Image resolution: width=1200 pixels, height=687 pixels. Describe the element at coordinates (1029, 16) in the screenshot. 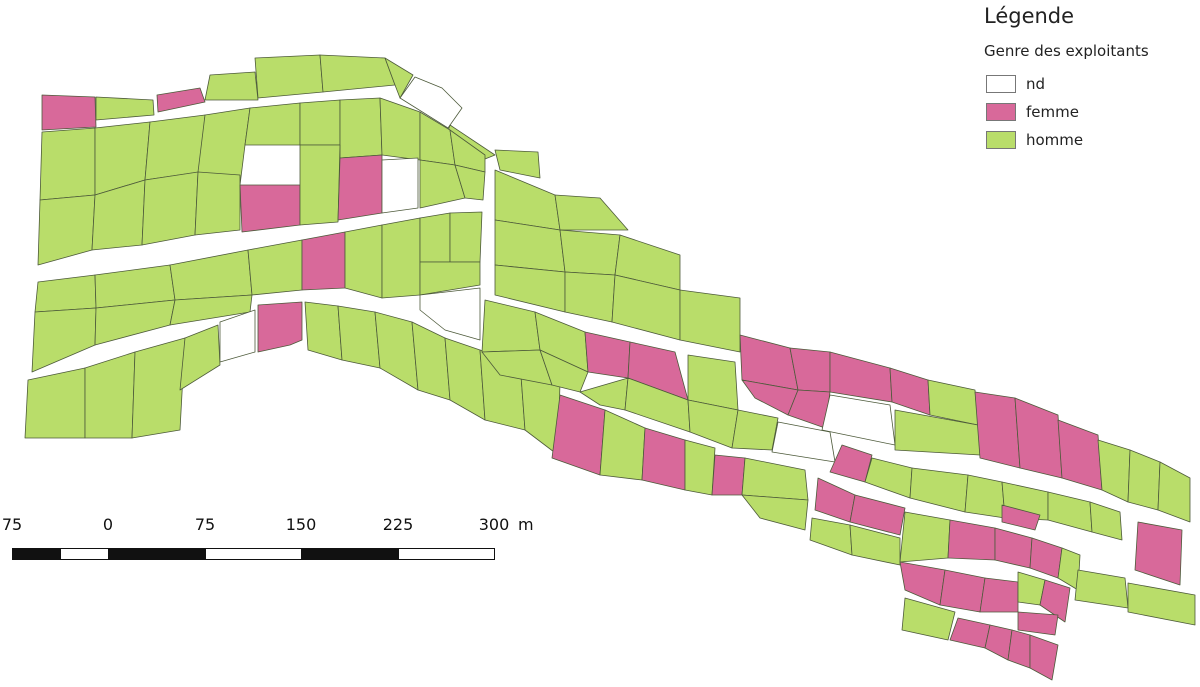

I see `legend-title: Légende` at that location.